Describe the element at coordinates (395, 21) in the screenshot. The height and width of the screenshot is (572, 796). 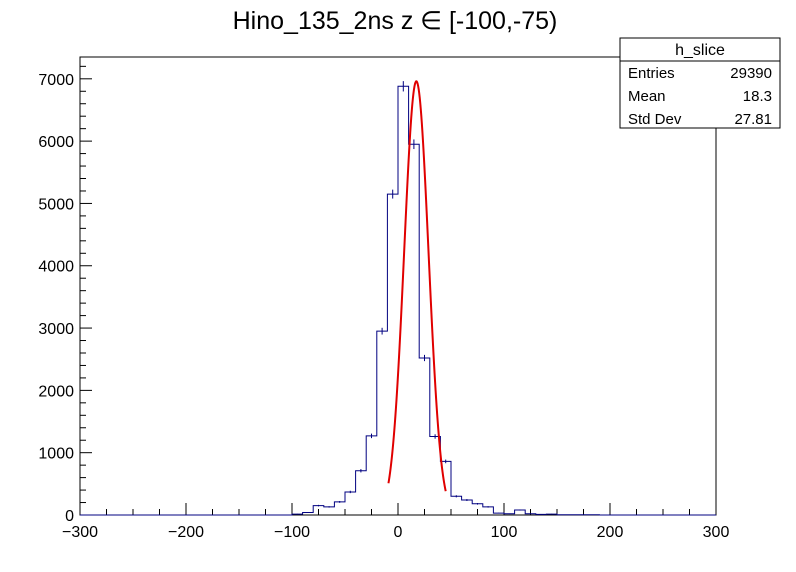
I see `chart-title: Hino_135_2ns z ∈ [-100,-75)` at that location.